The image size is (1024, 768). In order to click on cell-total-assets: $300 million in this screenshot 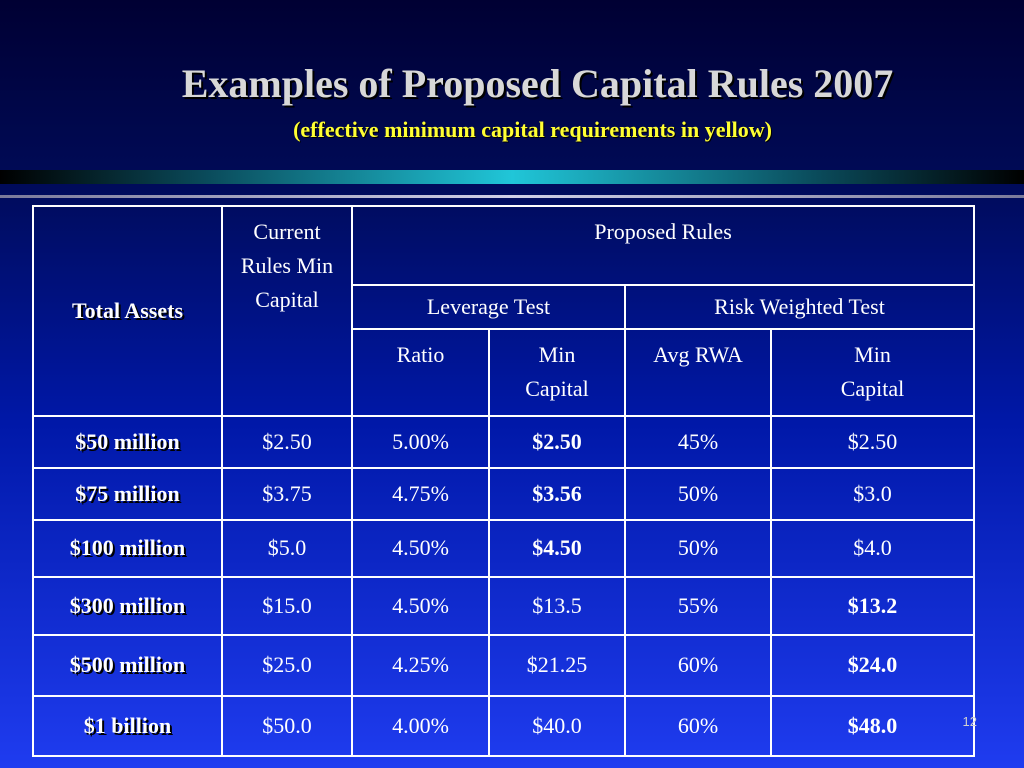, I will do `click(127, 606)`.